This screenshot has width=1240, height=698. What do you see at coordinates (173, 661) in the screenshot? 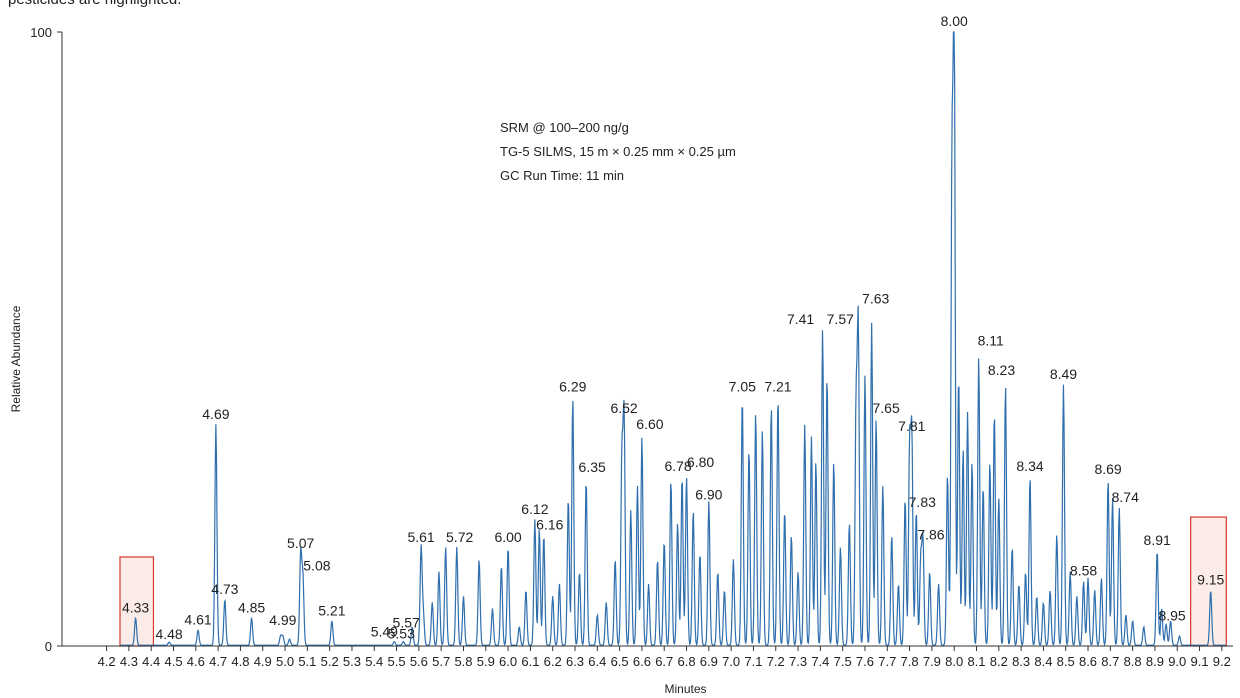
I see `x-tick-label: 4.5` at bounding box center [173, 661].